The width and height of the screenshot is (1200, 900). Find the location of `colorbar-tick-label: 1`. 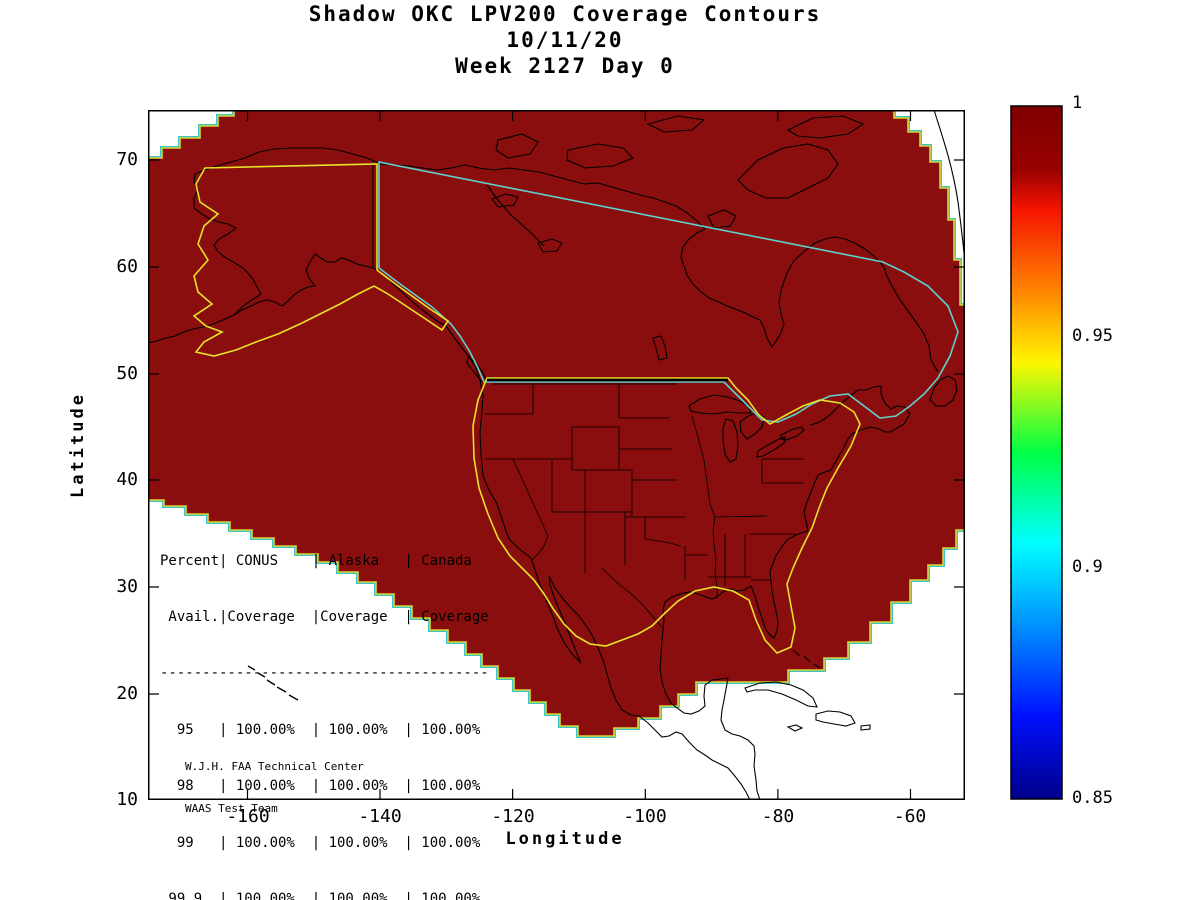

colorbar-tick-label: 1 is located at coordinates (1077, 103).